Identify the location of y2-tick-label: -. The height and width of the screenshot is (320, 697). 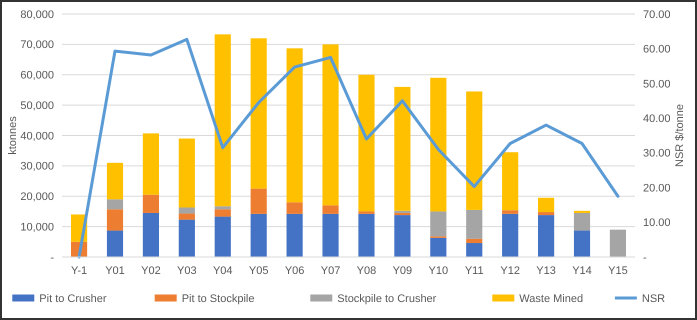
(645, 258).